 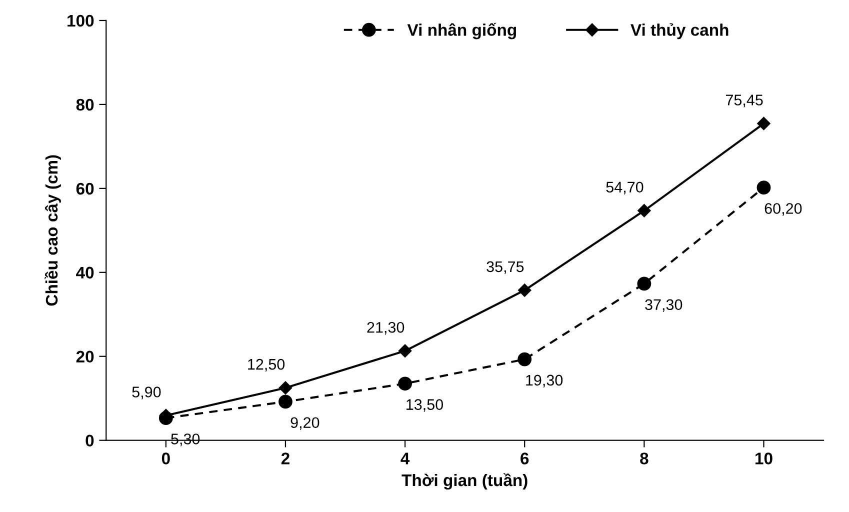 I want to click on data-label: 35,75, so click(x=505, y=267).